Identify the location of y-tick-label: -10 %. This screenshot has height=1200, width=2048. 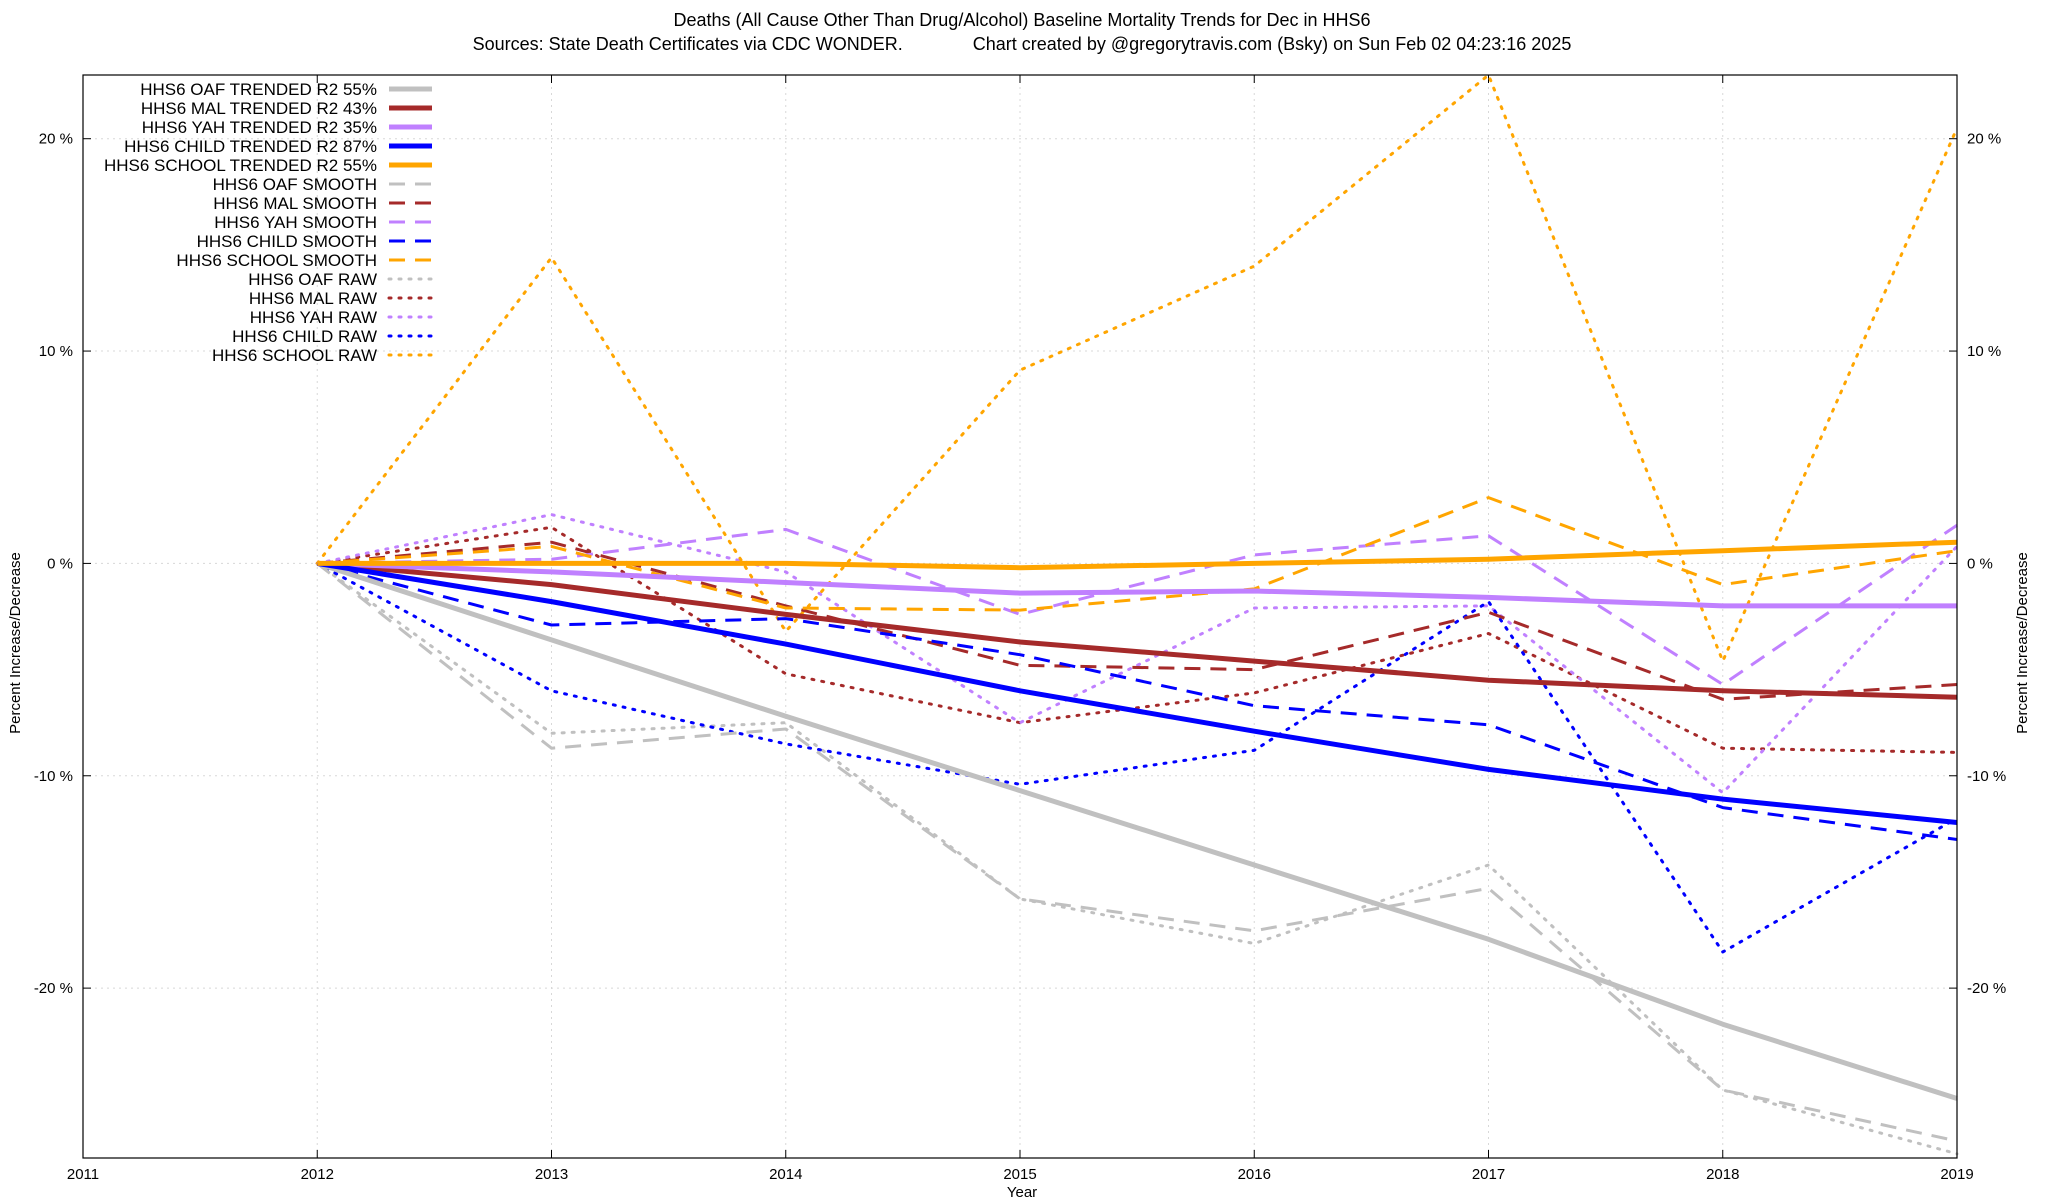
(53, 776).